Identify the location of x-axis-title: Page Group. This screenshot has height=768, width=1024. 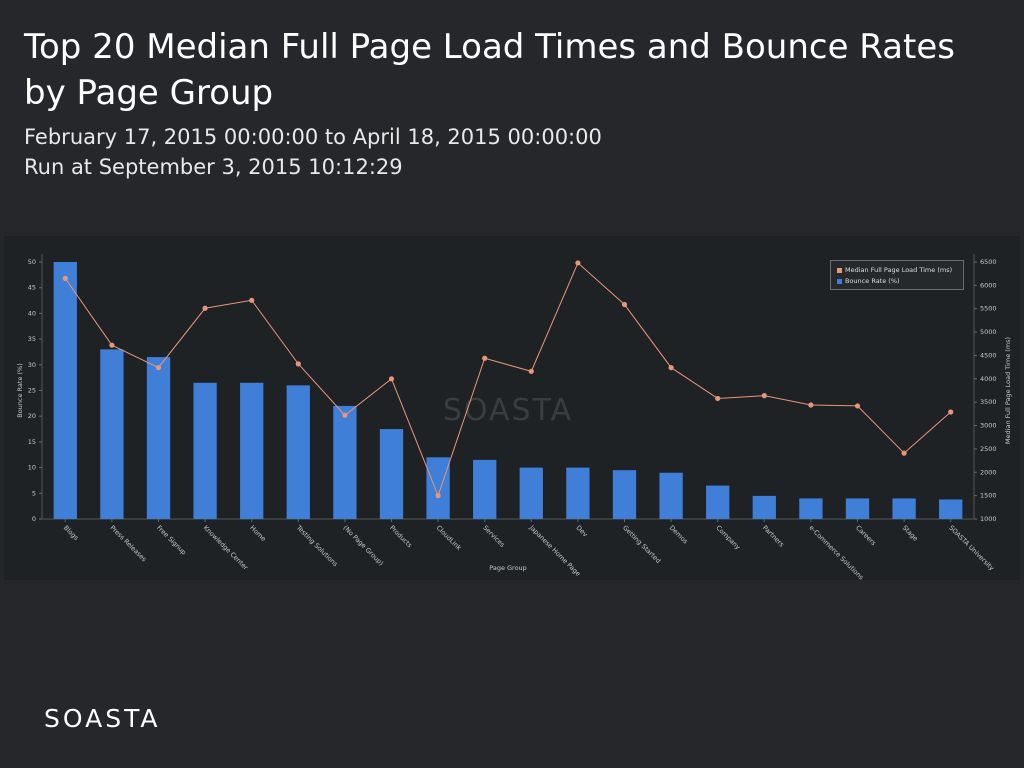
(508, 568).